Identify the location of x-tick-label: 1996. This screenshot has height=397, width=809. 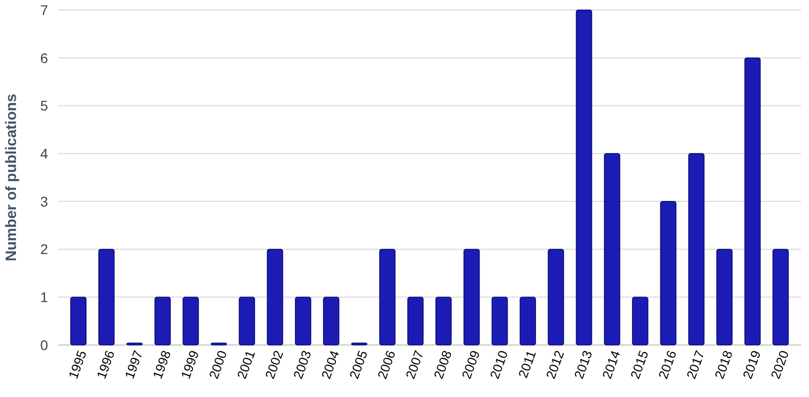
(106, 364).